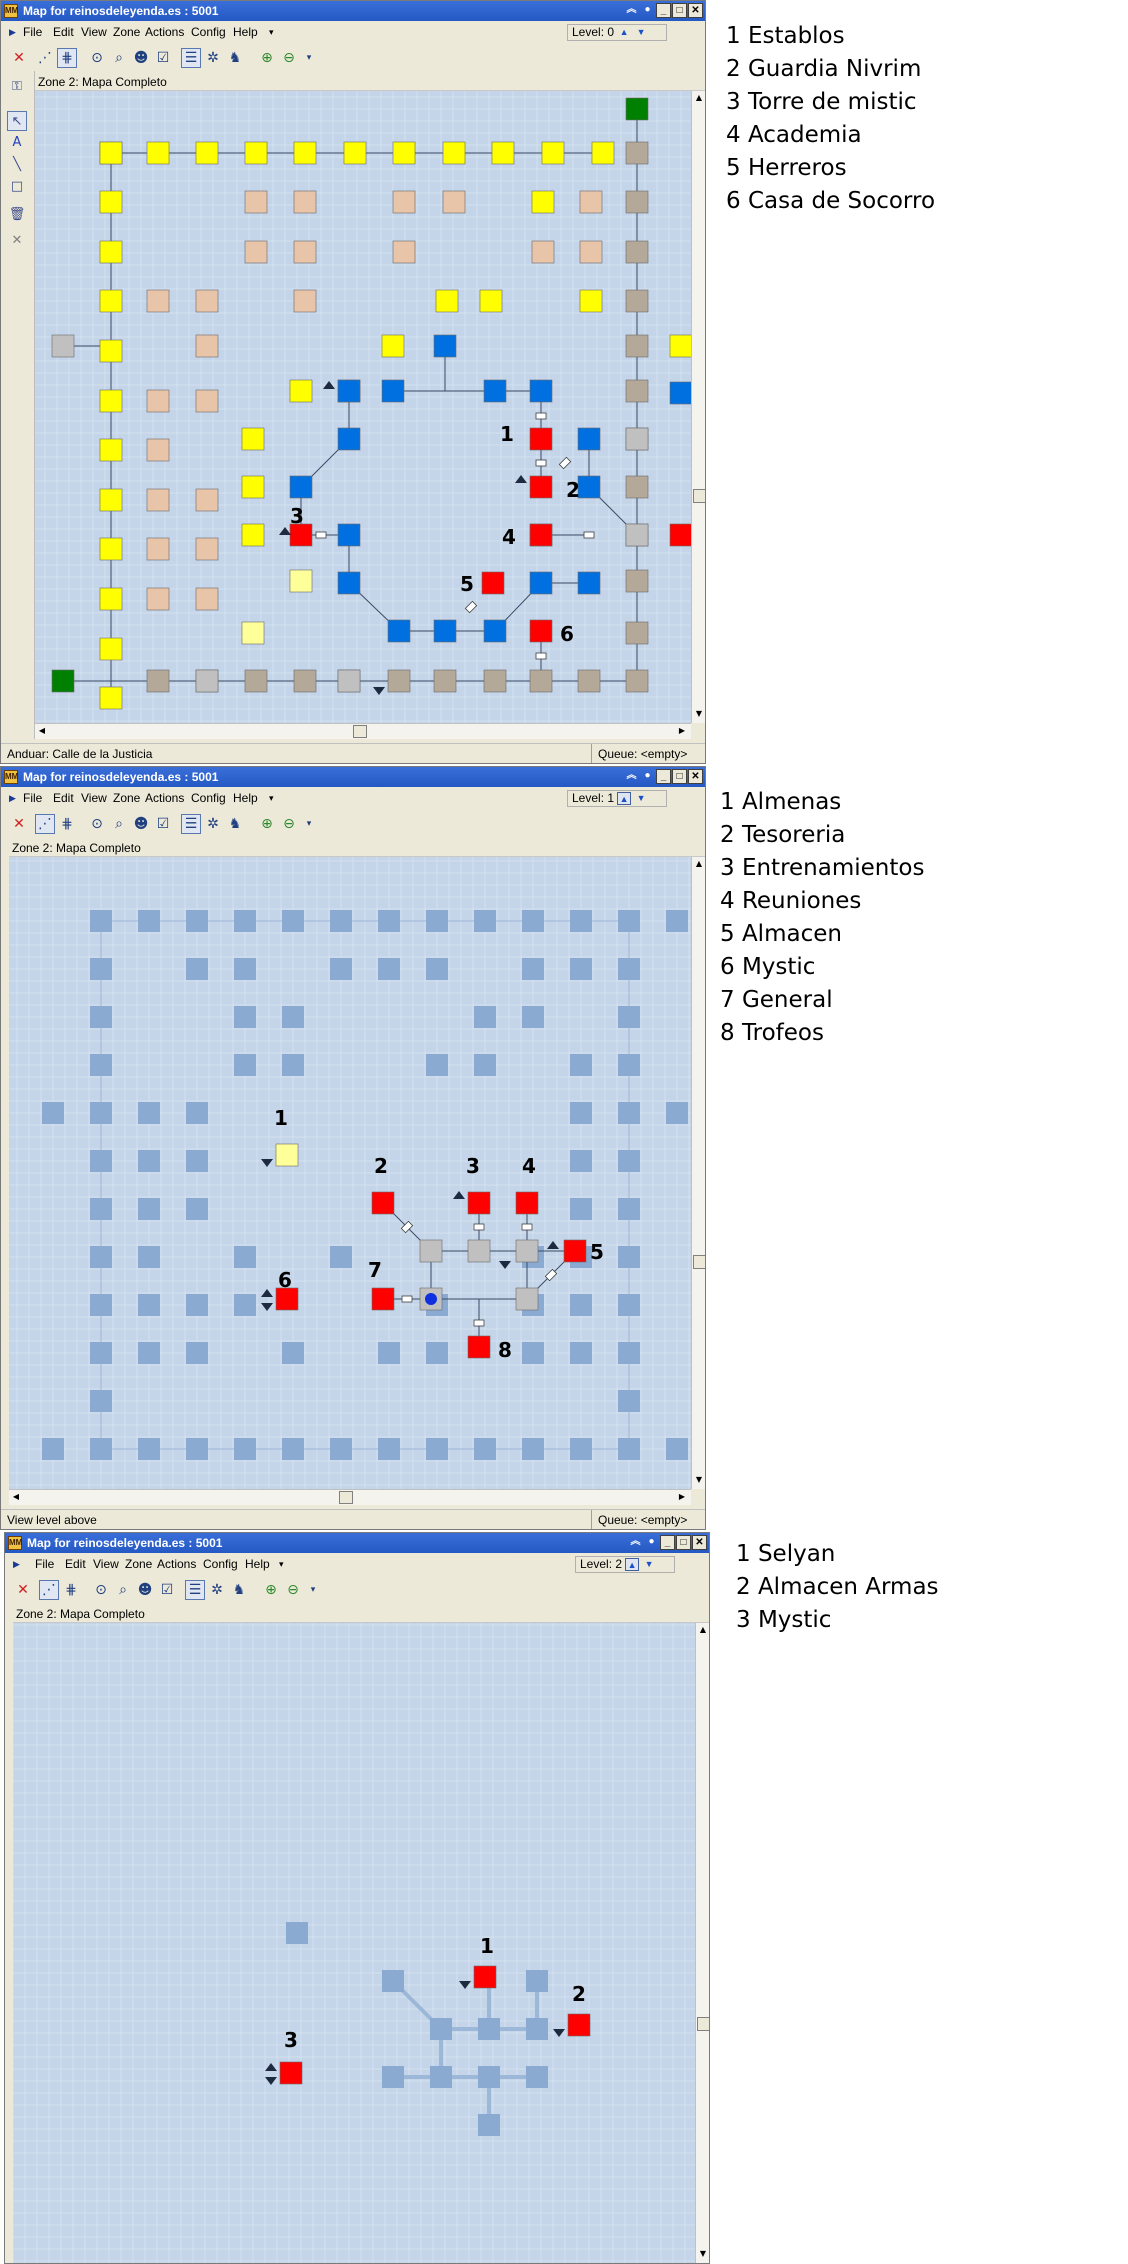  What do you see at coordinates (17, 164) in the screenshot?
I see `line-icon: ╲` at bounding box center [17, 164].